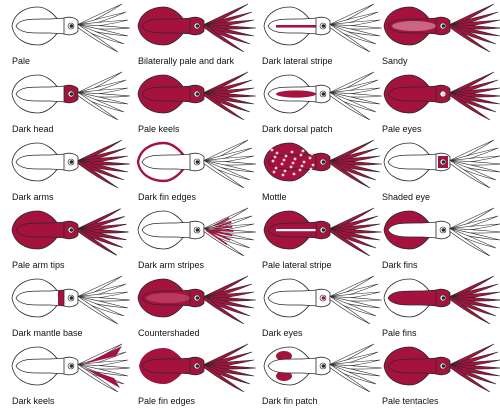 The image size is (500, 413). What do you see at coordinates (297, 230) in the screenshot?
I see `pale-lateral-stripe` at bounding box center [297, 230].